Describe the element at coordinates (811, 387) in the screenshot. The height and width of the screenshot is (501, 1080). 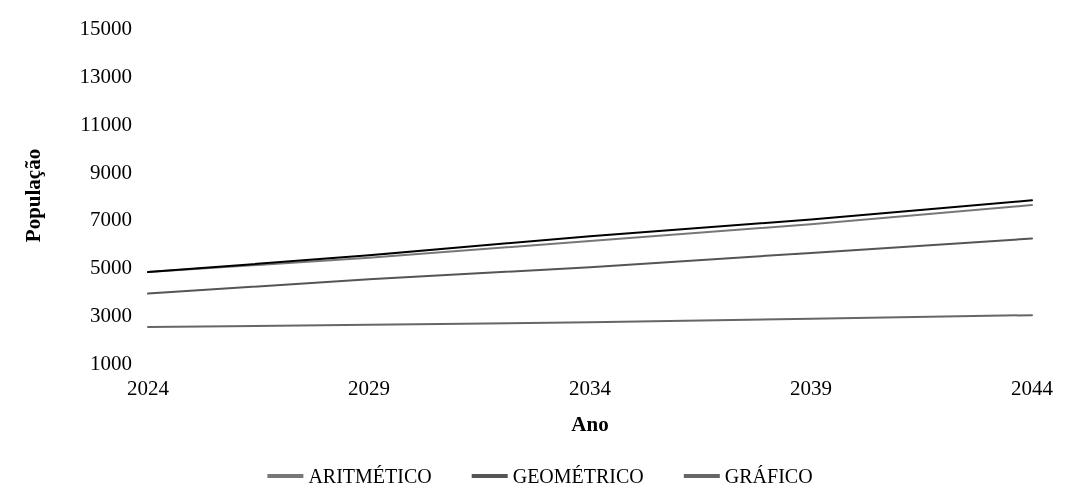
I see `x-tick-label: 2039` at that location.